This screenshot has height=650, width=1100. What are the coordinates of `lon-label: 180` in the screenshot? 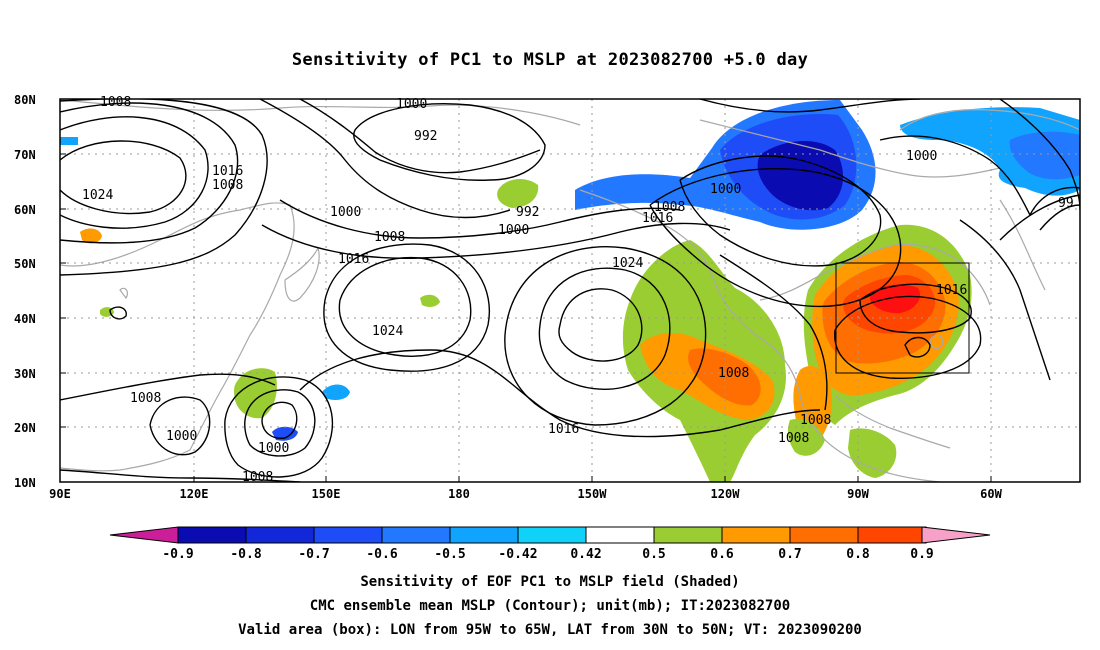 It's located at (459, 494).